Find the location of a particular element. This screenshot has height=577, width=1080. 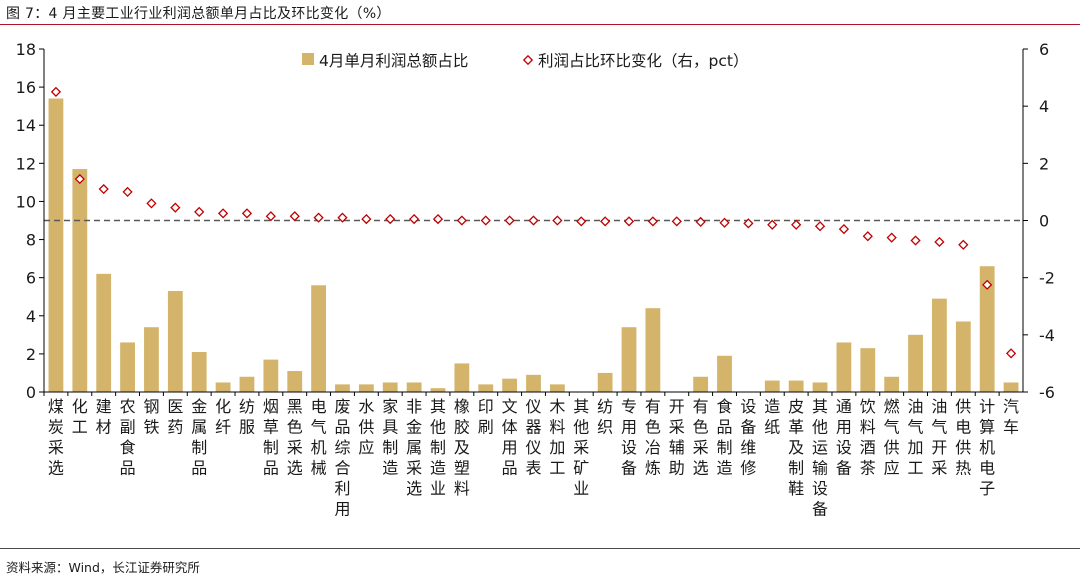

x-tick-label: 油气开采 is located at coordinates (939, 437).